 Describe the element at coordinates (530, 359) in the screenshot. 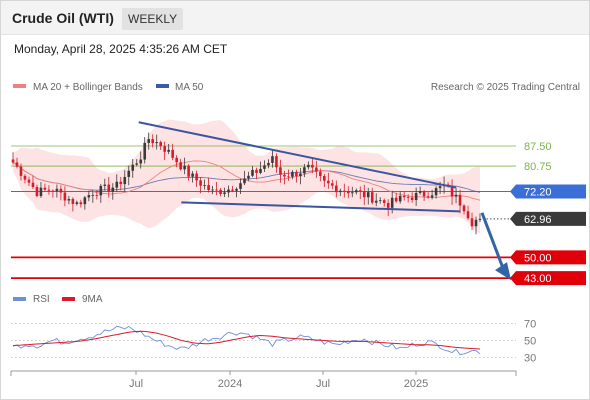

I see `rsi-tick-label: 30` at that location.